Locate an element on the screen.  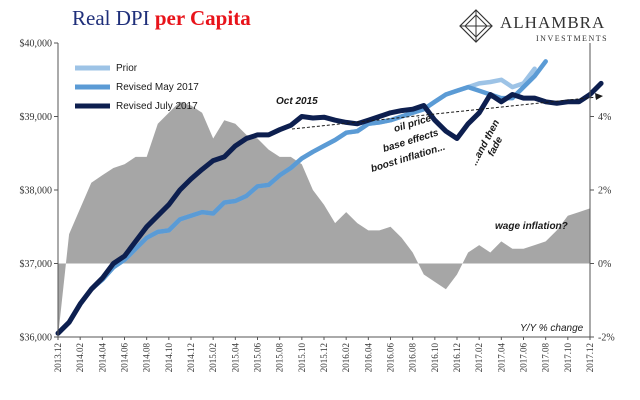
x-tick-label: 2014.08 is located at coordinates (147, 358).